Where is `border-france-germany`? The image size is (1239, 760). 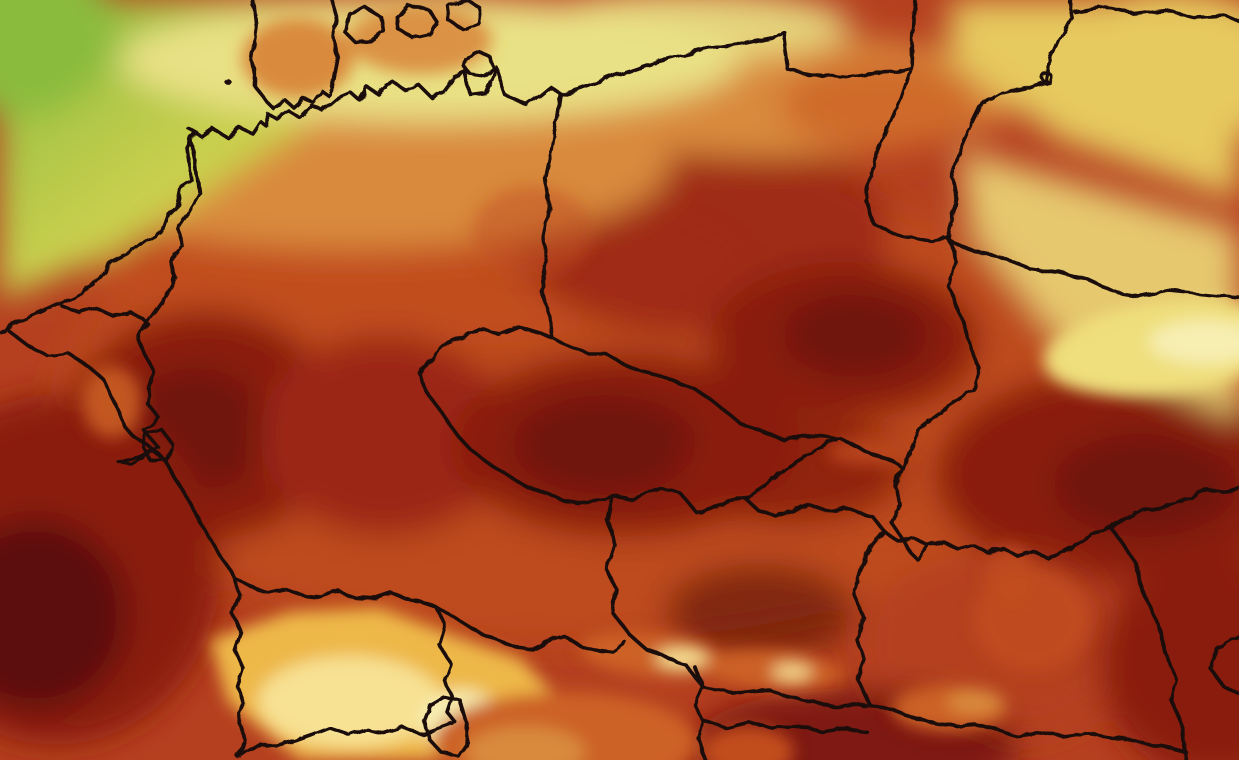
border-france-germany is located at coordinates (183, 507).